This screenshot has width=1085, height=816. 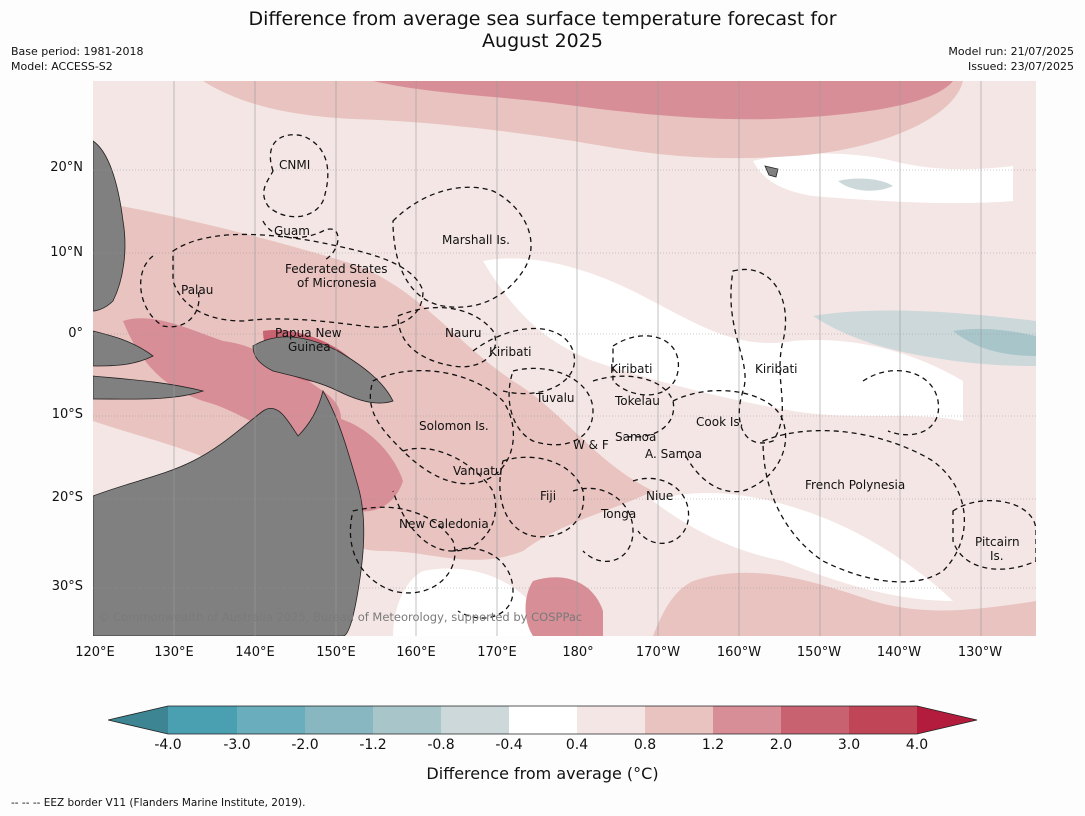 What do you see at coordinates (149, 387) in the screenshot?
I see `land-lesser-sunda` at bounding box center [149, 387].